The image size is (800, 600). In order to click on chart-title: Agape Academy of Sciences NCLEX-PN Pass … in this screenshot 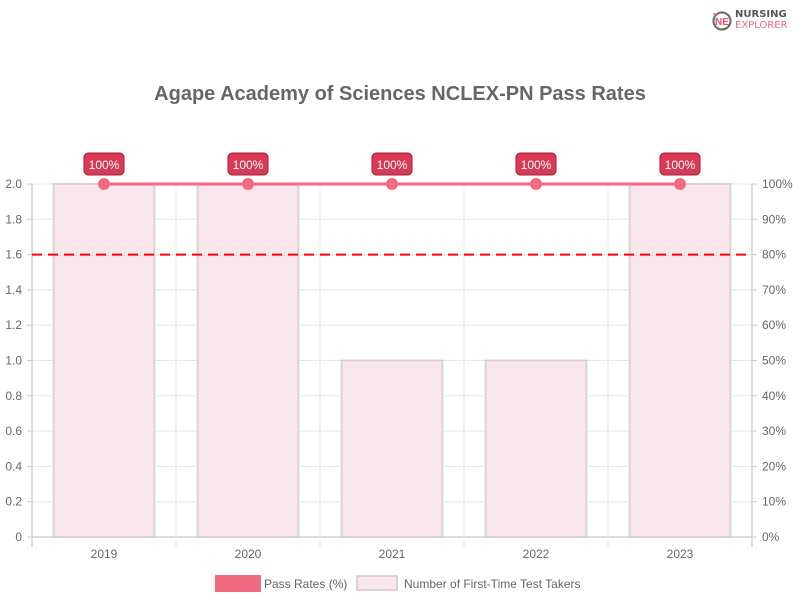, I will do `click(400, 94)`.